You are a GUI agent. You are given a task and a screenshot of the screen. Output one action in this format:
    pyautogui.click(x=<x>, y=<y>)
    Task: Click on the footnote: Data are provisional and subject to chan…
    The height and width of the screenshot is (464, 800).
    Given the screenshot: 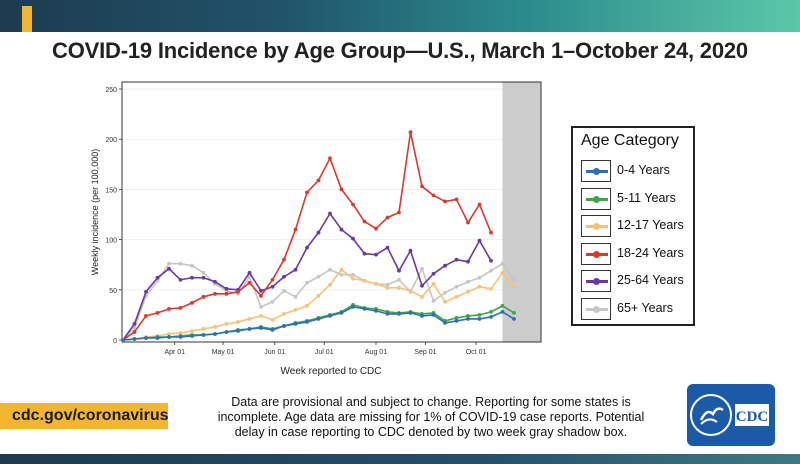 What is the action you would take?
    pyautogui.click(x=431, y=417)
    